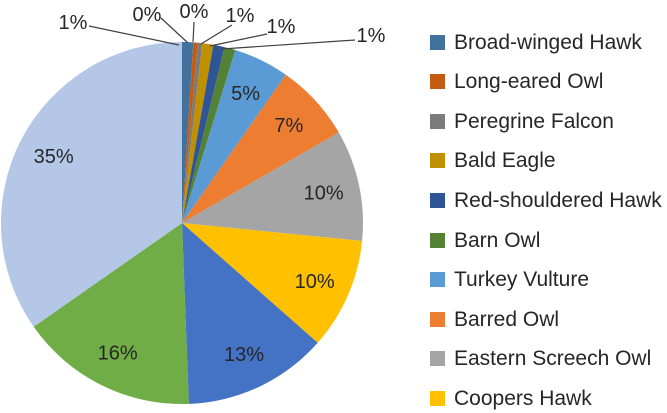 This screenshot has width=667, height=413. What do you see at coordinates (497, 240) in the screenshot?
I see `legend-item-label: Barn Owl` at bounding box center [497, 240].